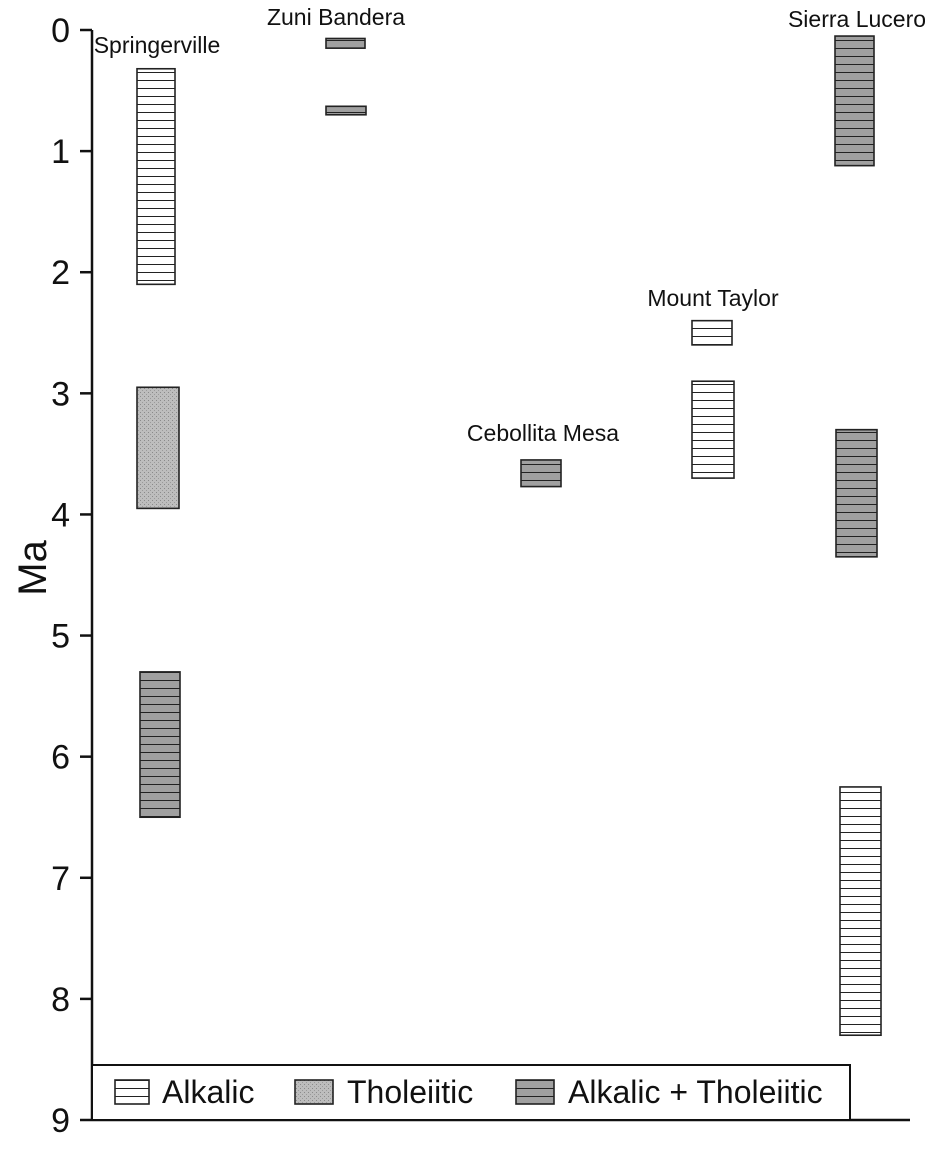 Image resolution: width=925 pixels, height=1150 pixels. Describe the element at coordinates (60, 1000) in the screenshot. I see `y-tick-label: 8` at that location.